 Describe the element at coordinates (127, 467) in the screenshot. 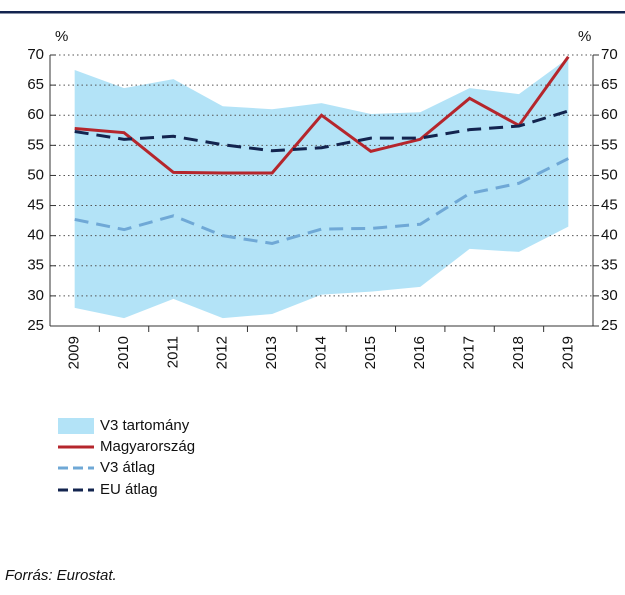

I see `legend-label: V3 átlag` at that location.